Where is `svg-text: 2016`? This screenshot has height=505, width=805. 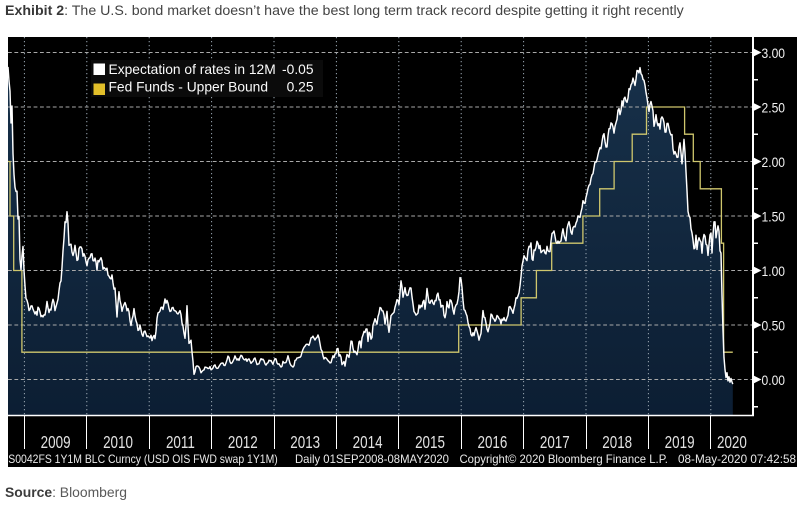
svg-text: 2016 is located at coordinates (492, 443).